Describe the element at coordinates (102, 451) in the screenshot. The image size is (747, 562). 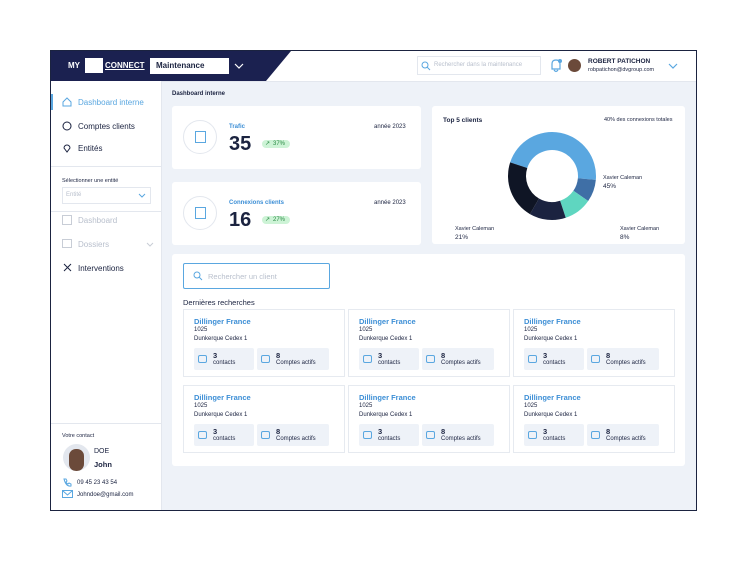
I see `contact-last-name: DOE` at that location.